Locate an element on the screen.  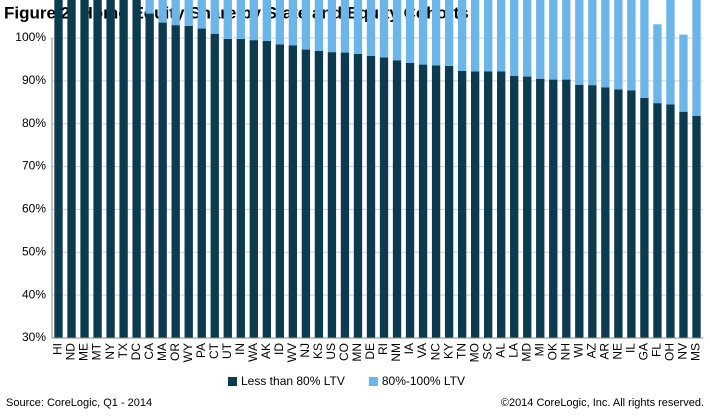
source: Source: CoreLogic, Q1 - 2014 is located at coordinates (79, 403).